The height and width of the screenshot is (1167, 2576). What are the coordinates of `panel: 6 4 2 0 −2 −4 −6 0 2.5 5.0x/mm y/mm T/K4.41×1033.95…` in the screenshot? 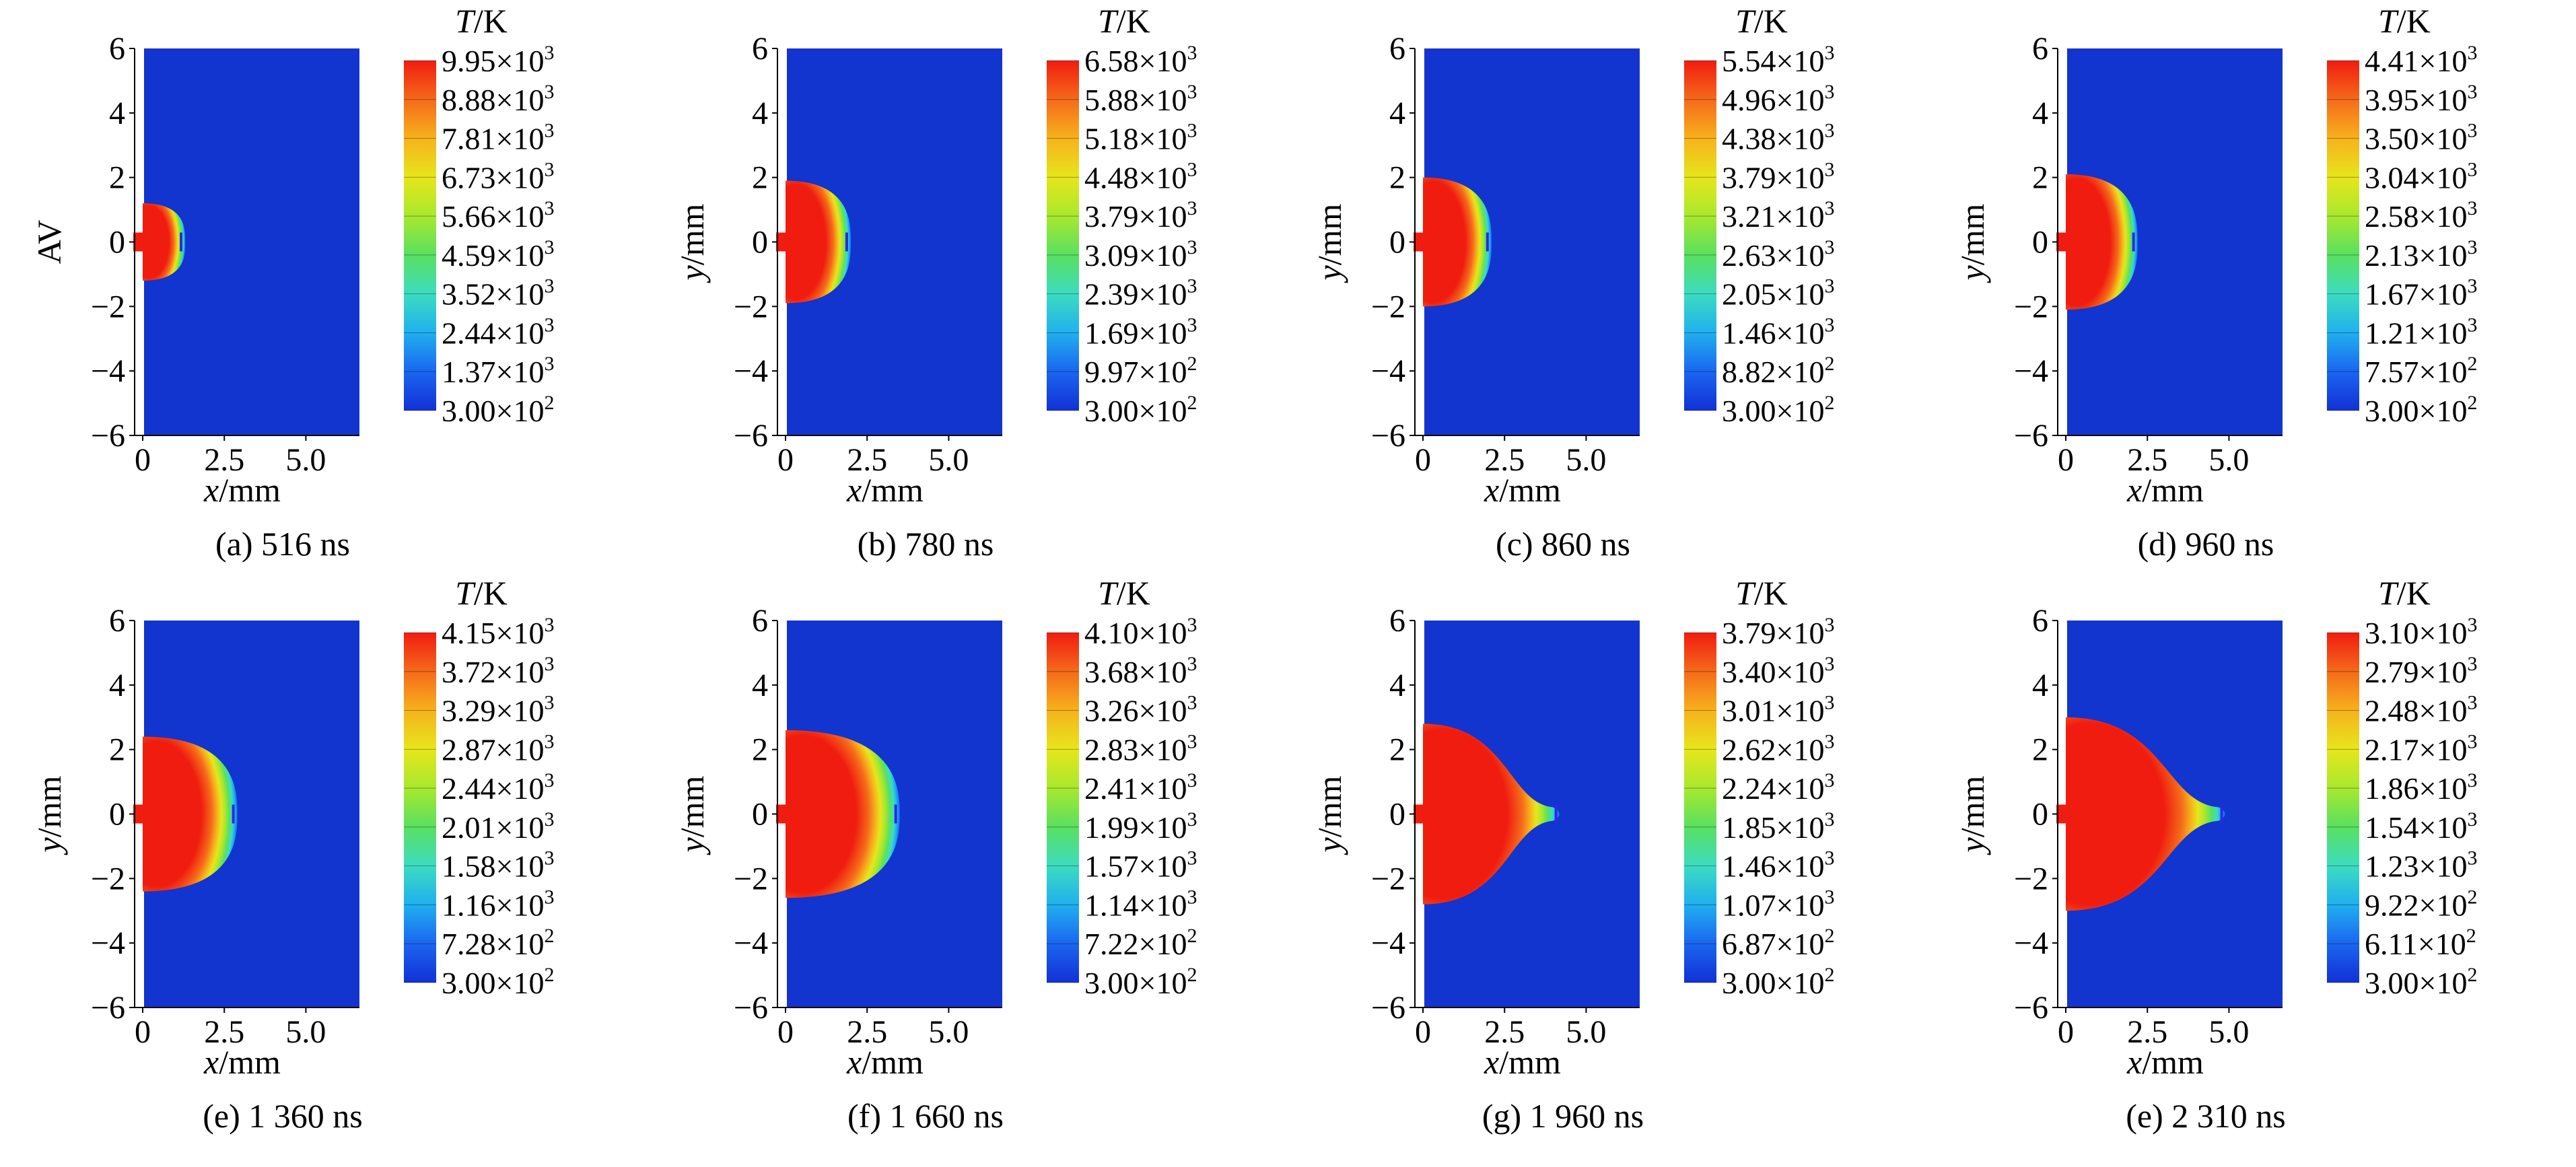 It's located at (2215, 282).